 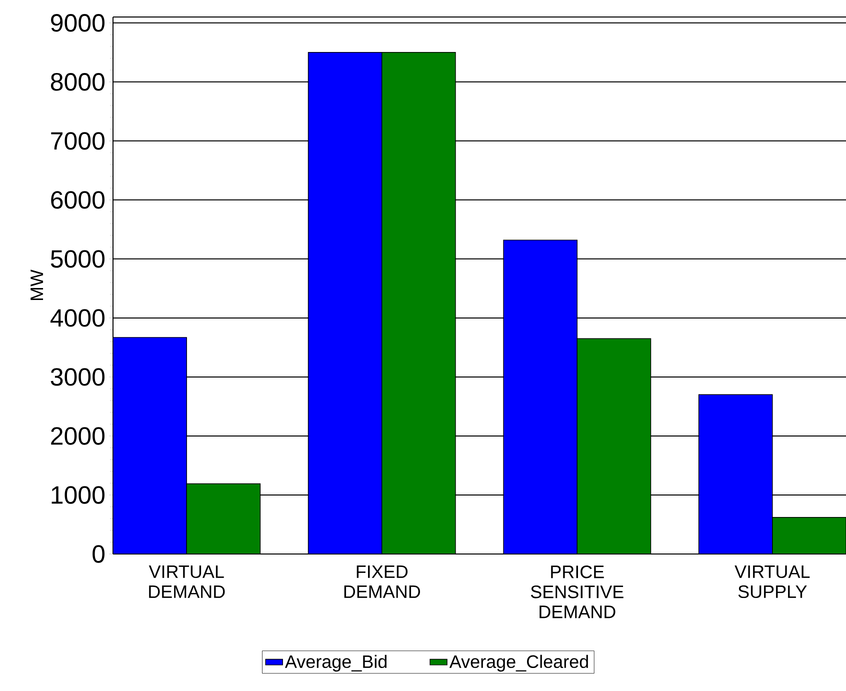 I want to click on y-tick-label: 2000, so click(x=77, y=436).